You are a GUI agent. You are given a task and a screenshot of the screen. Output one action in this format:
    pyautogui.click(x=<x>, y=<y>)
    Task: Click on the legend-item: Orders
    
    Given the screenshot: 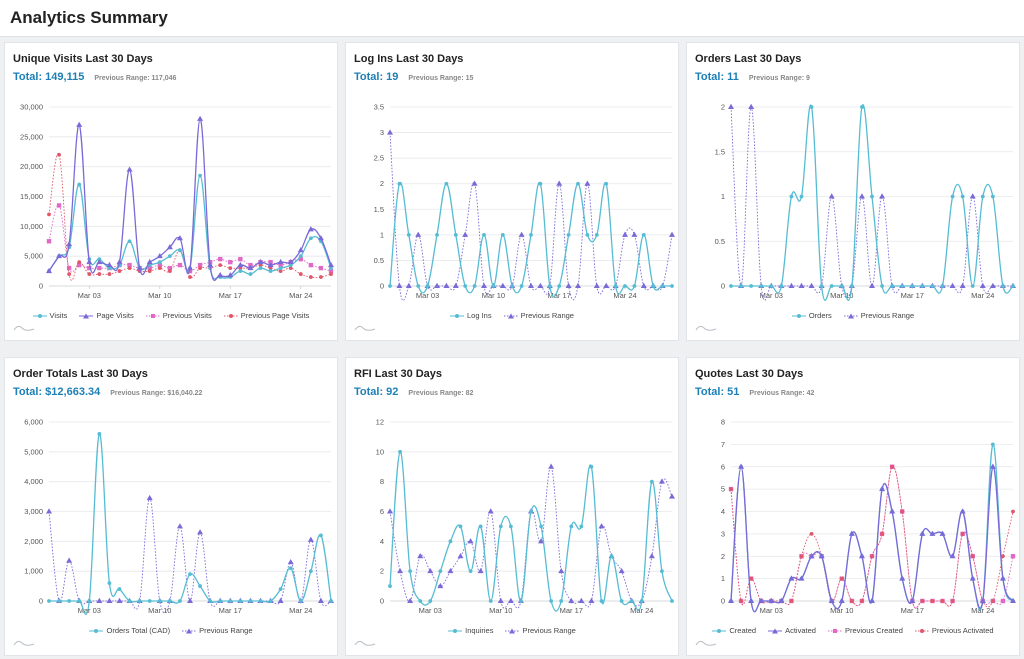 What is the action you would take?
    pyautogui.click(x=811, y=315)
    